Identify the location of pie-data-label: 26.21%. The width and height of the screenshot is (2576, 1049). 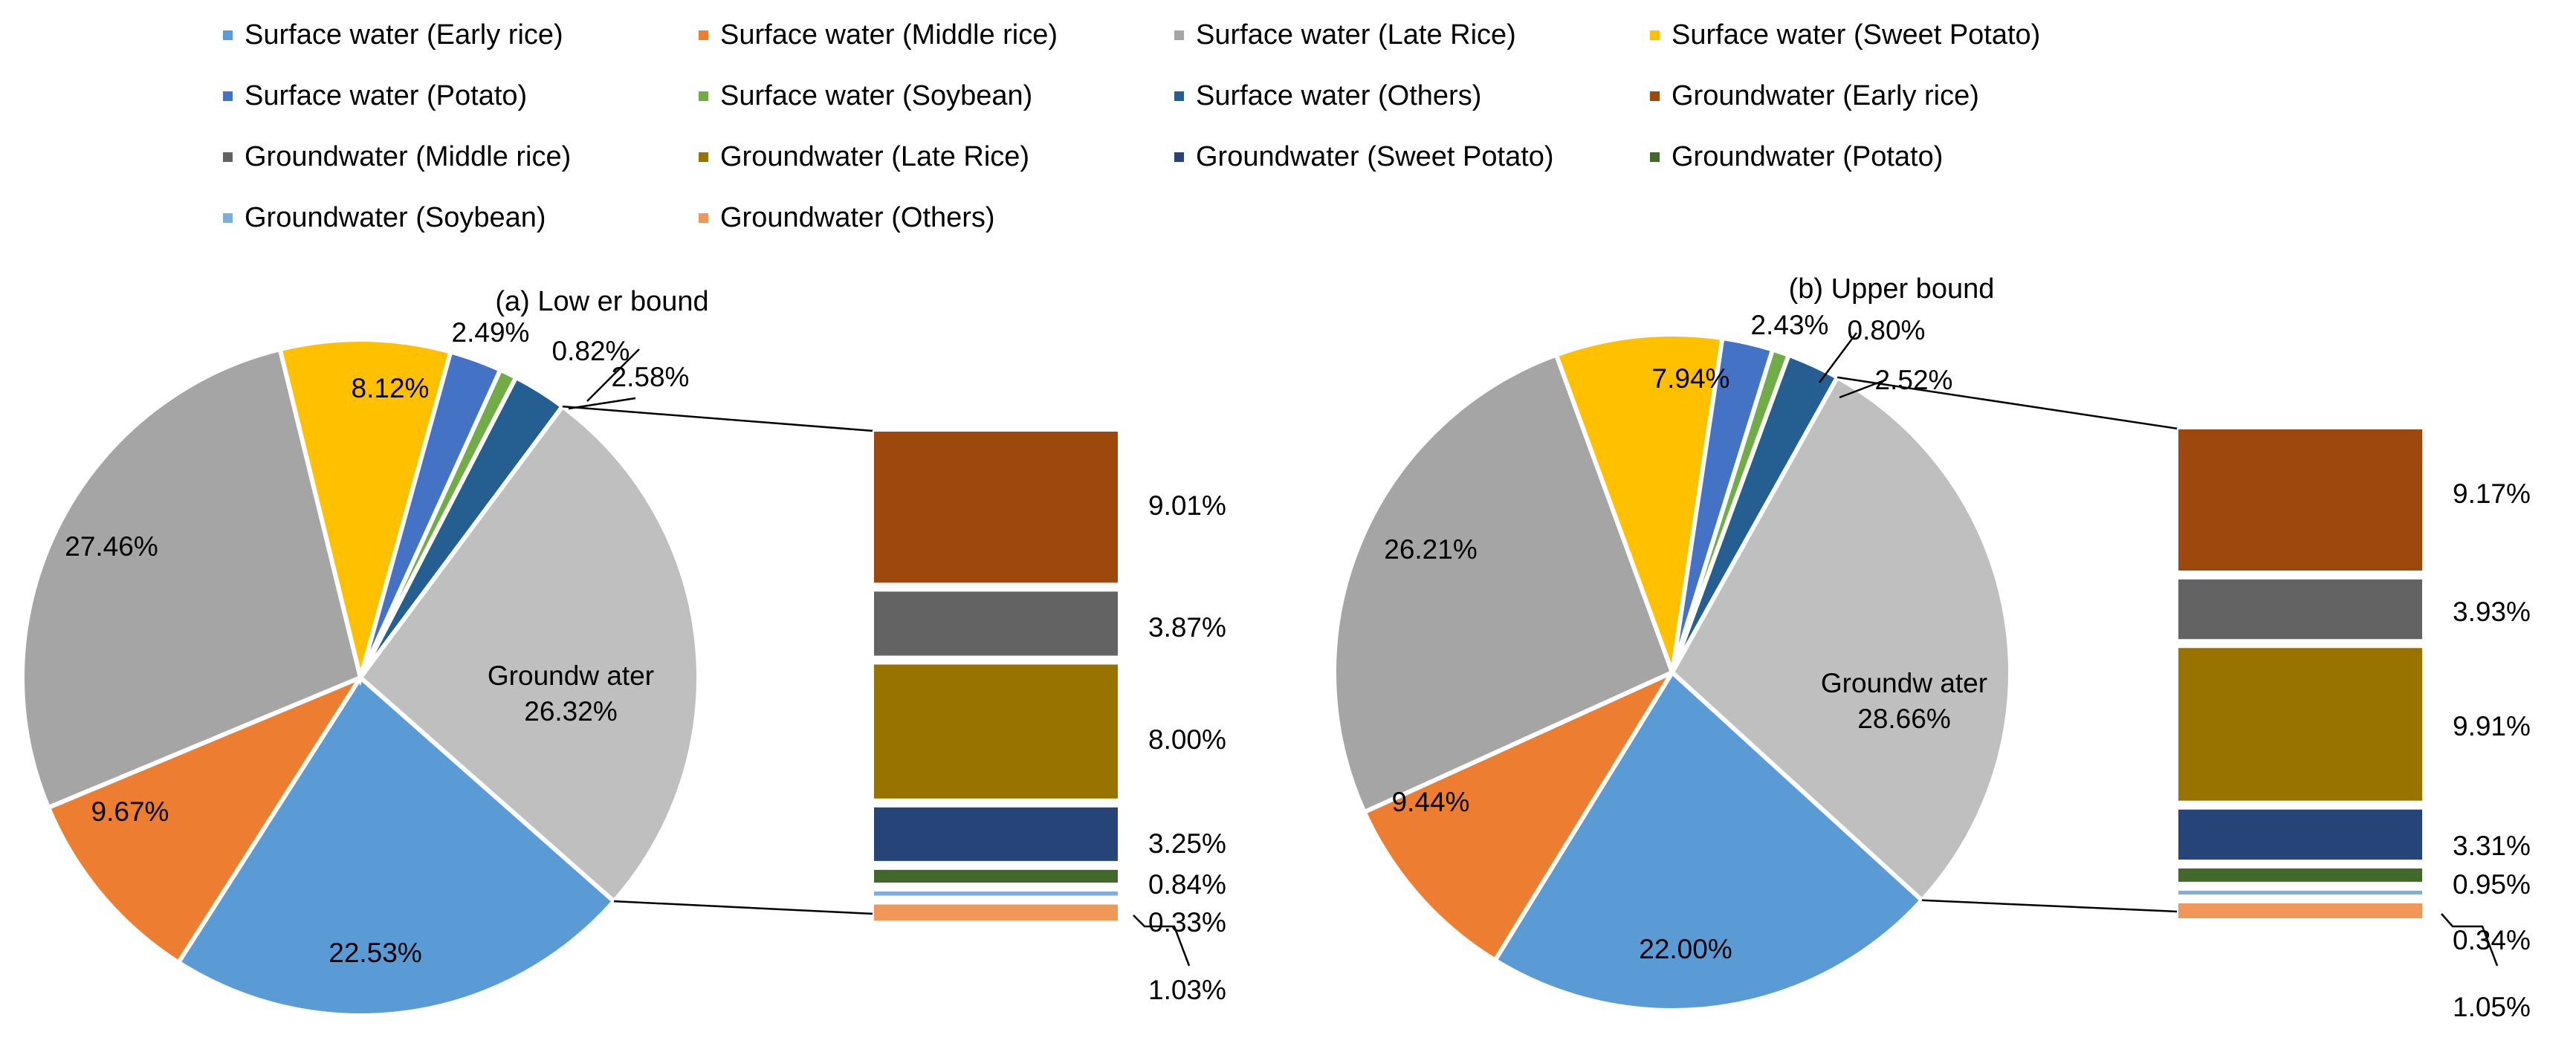
(1431, 549).